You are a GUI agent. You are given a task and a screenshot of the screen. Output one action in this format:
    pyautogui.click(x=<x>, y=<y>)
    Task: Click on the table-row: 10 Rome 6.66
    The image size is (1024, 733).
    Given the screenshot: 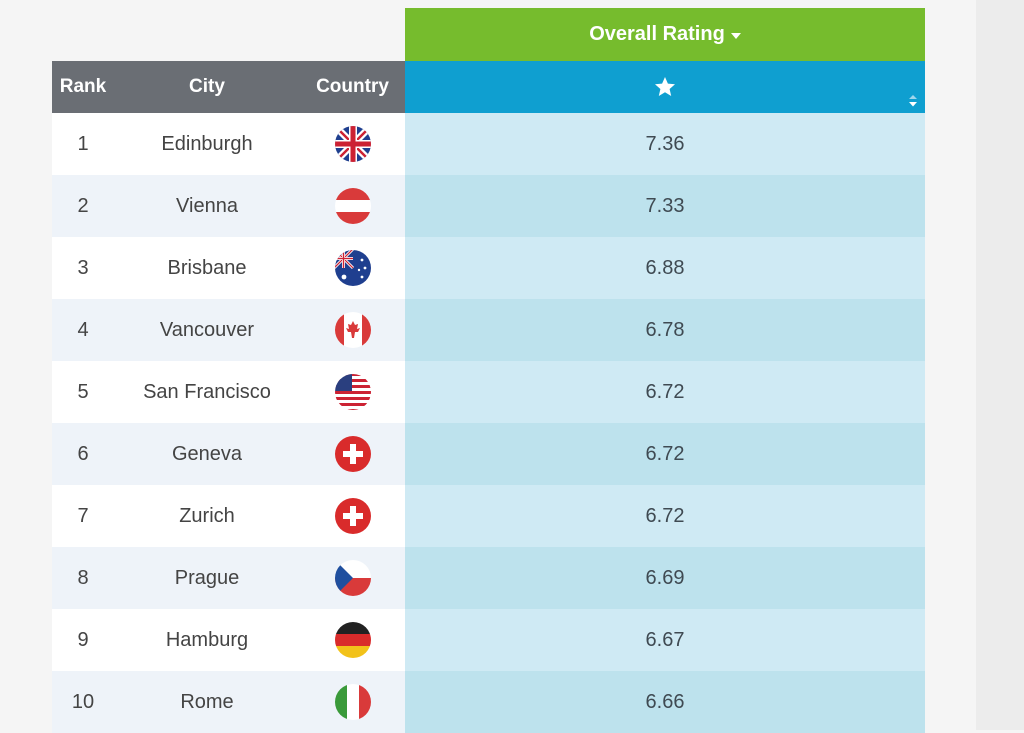 What is the action you would take?
    pyautogui.click(x=488, y=702)
    